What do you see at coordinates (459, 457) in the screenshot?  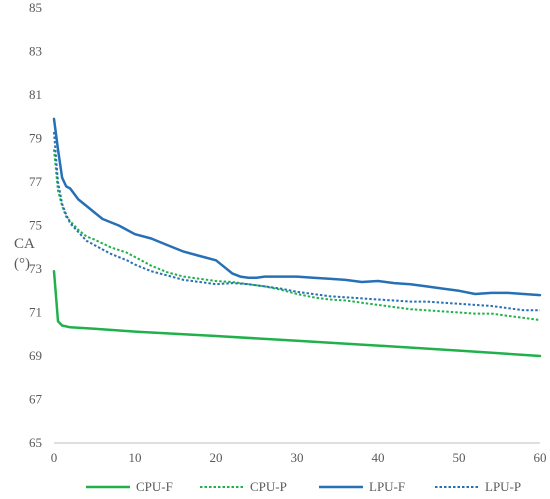 I see `x-tick-label: 50` at bounding box center [459, 457].